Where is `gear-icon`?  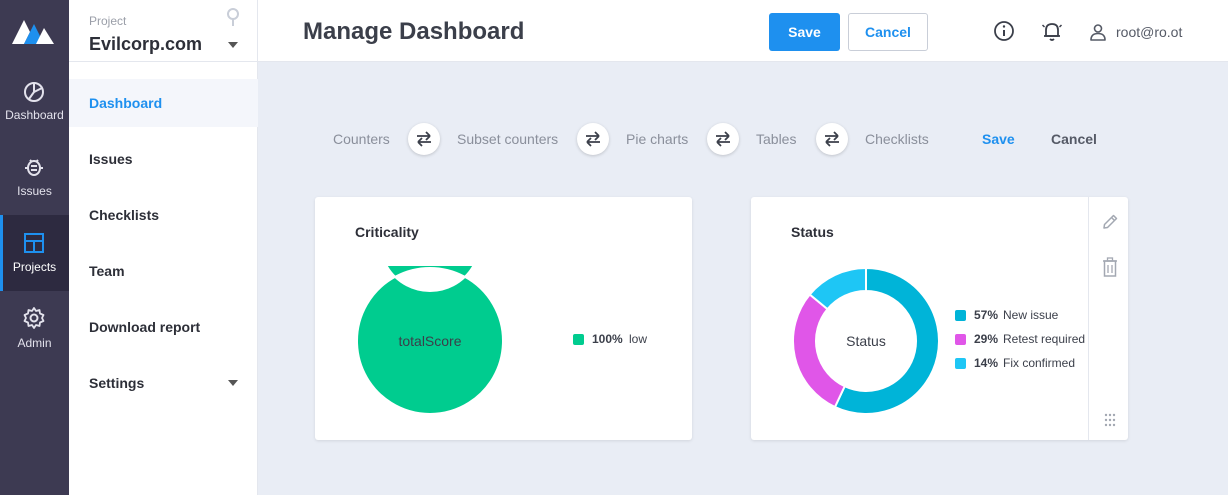
gear-icon is located at coordinates (34, 318).